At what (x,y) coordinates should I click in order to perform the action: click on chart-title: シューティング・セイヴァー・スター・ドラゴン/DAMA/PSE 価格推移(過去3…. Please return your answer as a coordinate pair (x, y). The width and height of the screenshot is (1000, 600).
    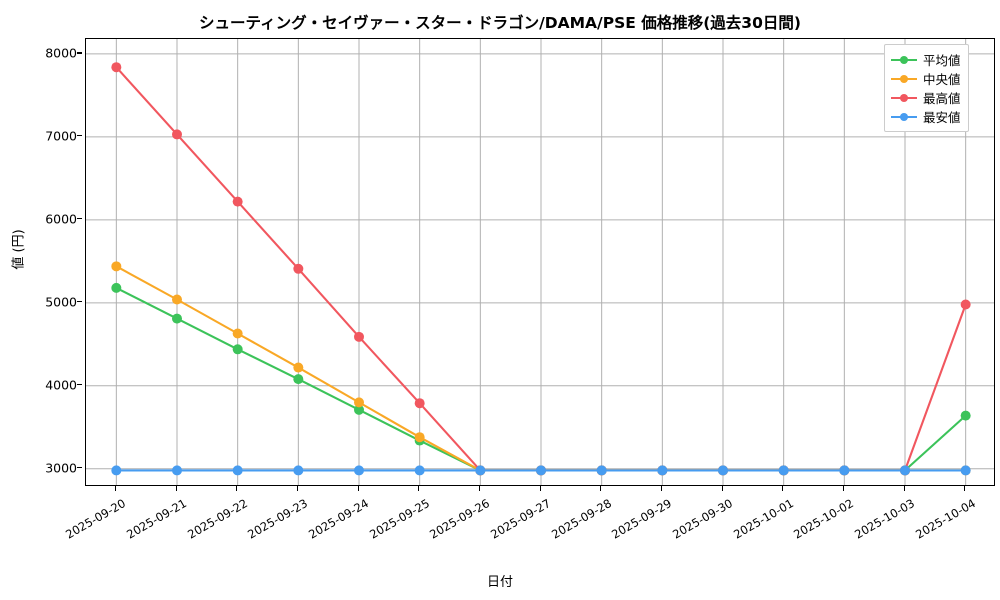
    Looking at the image, I should click on (500, 23).